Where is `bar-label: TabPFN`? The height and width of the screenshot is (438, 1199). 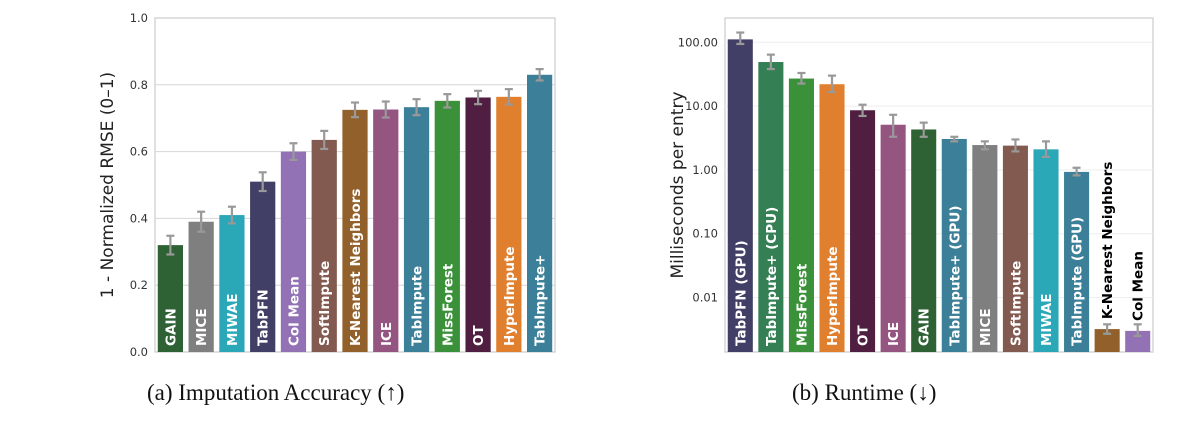 bar-label: TabPFN is located at coordinates (264, 317).